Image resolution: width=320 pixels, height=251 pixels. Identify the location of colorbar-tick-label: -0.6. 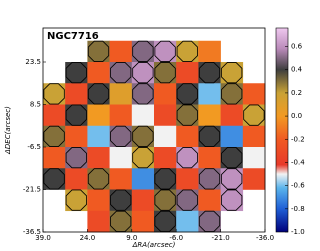
(298, 186).